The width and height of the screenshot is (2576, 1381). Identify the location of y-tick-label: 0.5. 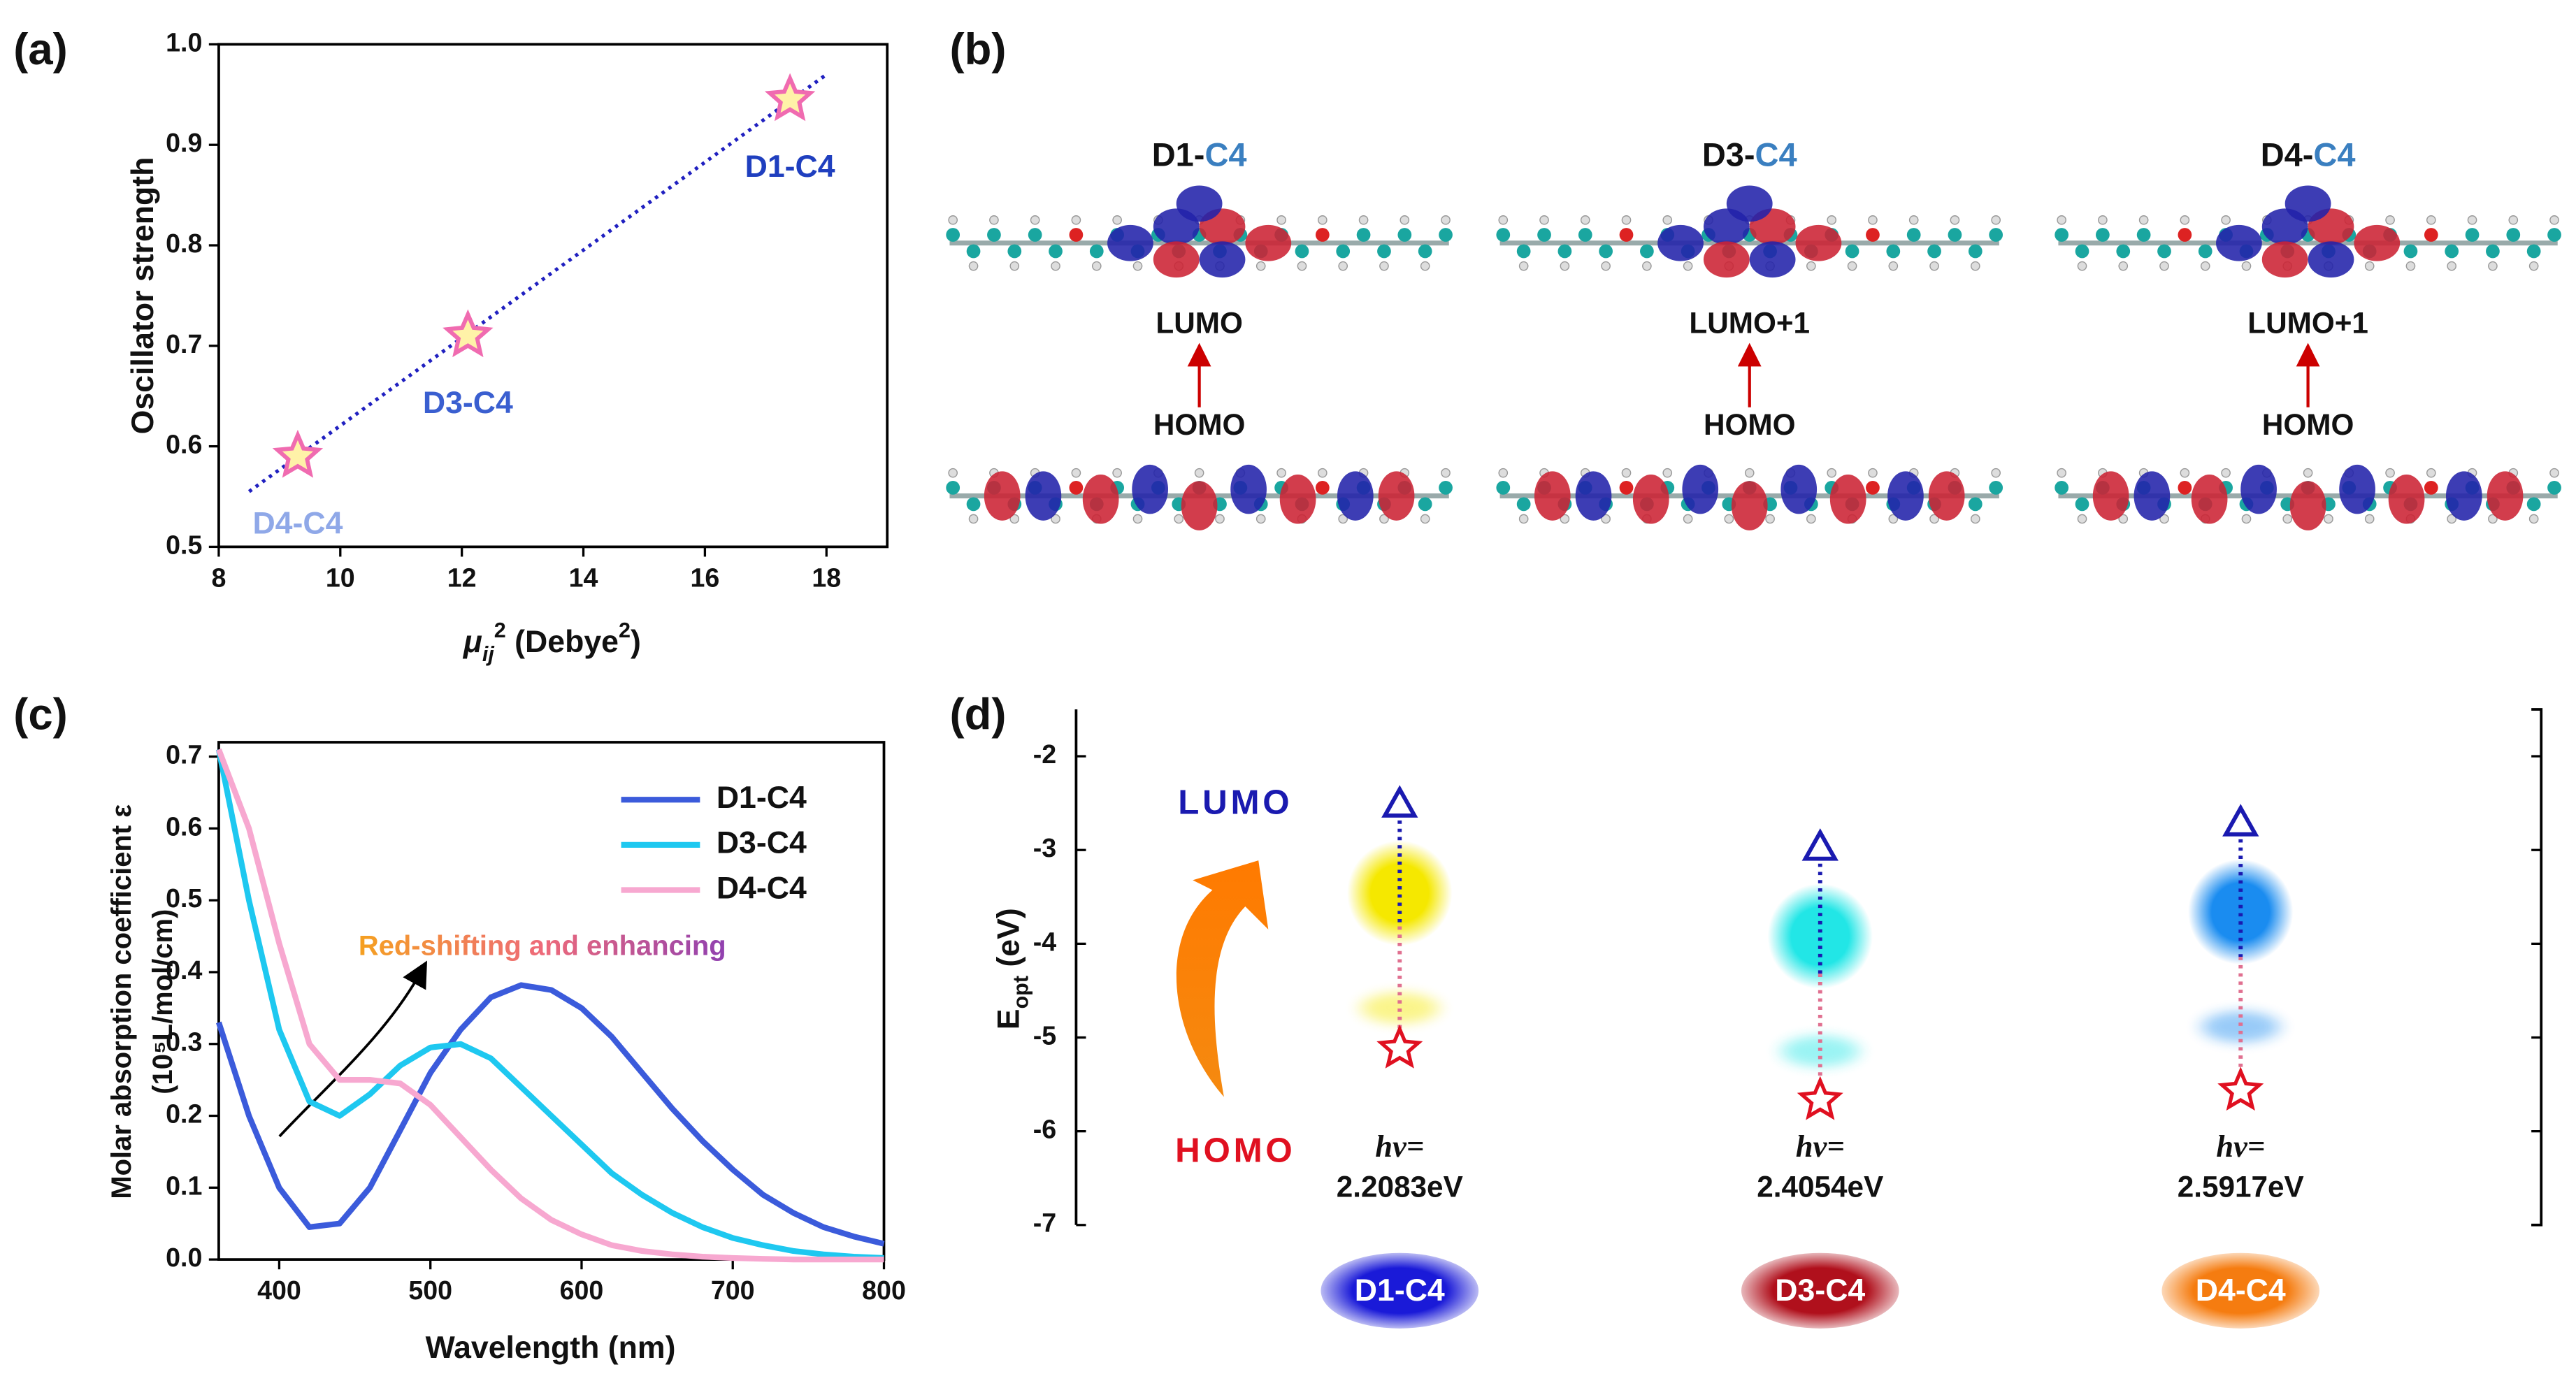
(184, 898).